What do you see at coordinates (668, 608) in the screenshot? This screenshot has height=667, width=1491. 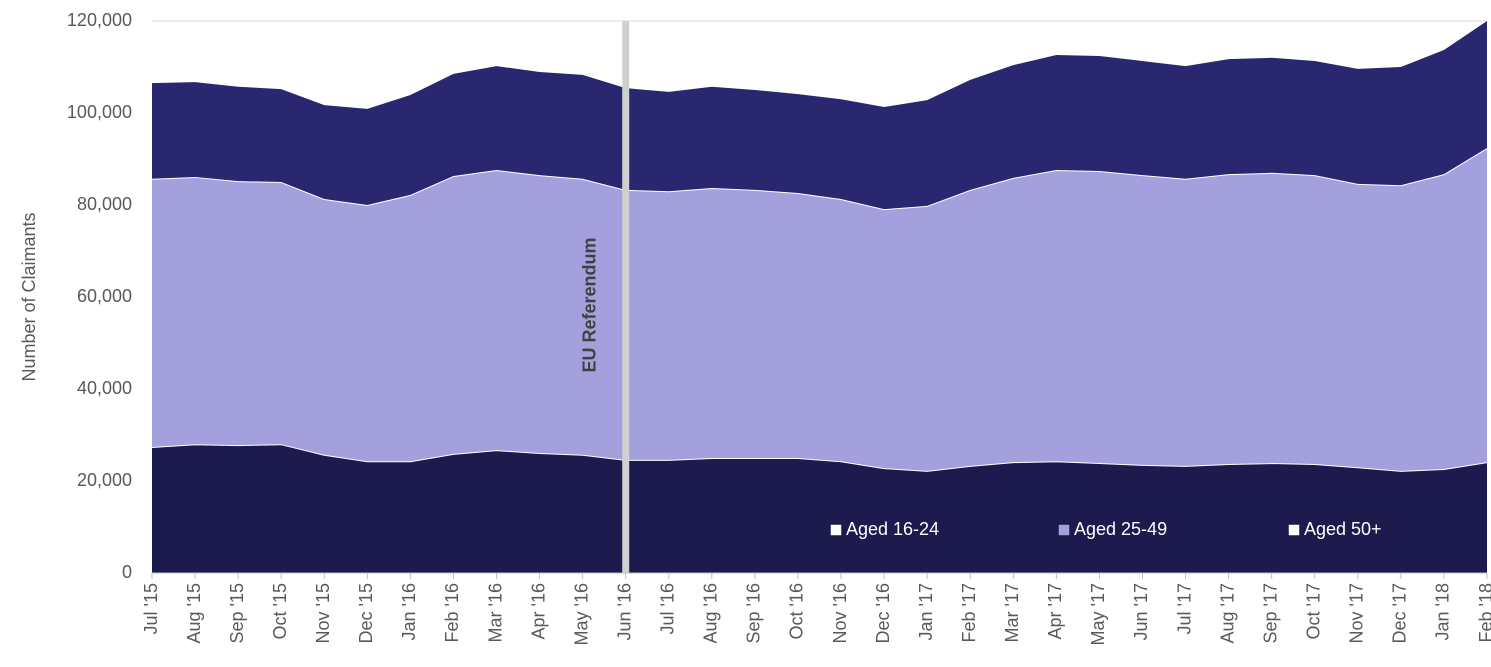 I see `x-tick-label: Jul '16` at bounding box center [668, 608].